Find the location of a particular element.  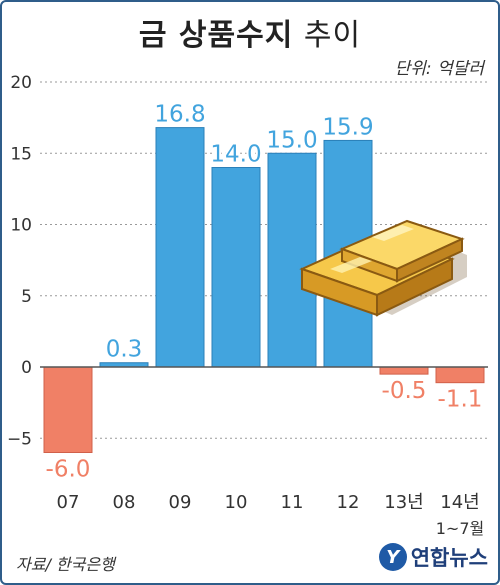

y-tick-label: 20 is located at coordinates (21, 83).